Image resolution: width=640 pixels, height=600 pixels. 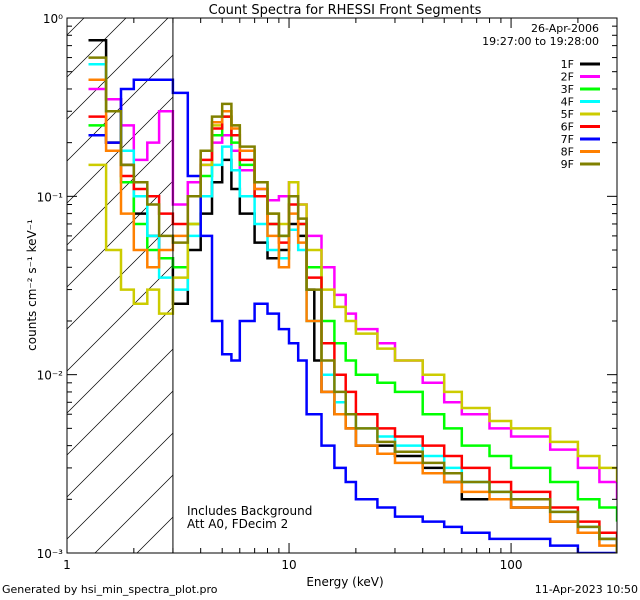 What do you see at coordinates (567, 114) in the screenshot?
I see `legend-label-5F: 5F` at bounding box center [567, 114].